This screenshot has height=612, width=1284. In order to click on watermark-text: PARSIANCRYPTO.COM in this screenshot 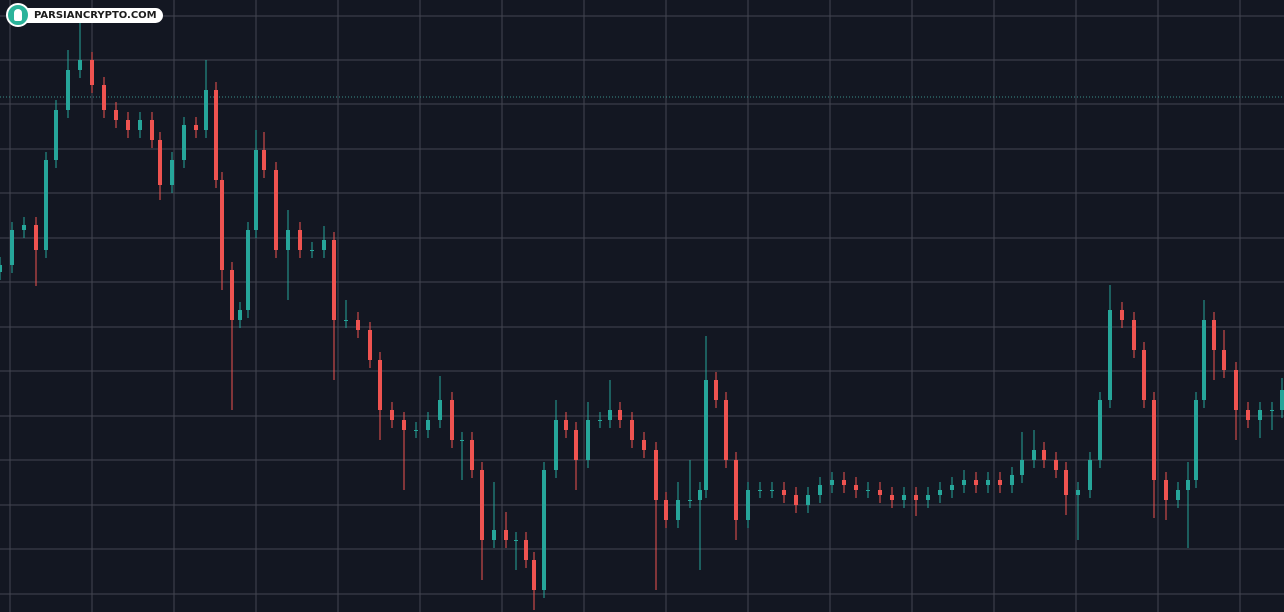, I will do `click(92, 15)`.